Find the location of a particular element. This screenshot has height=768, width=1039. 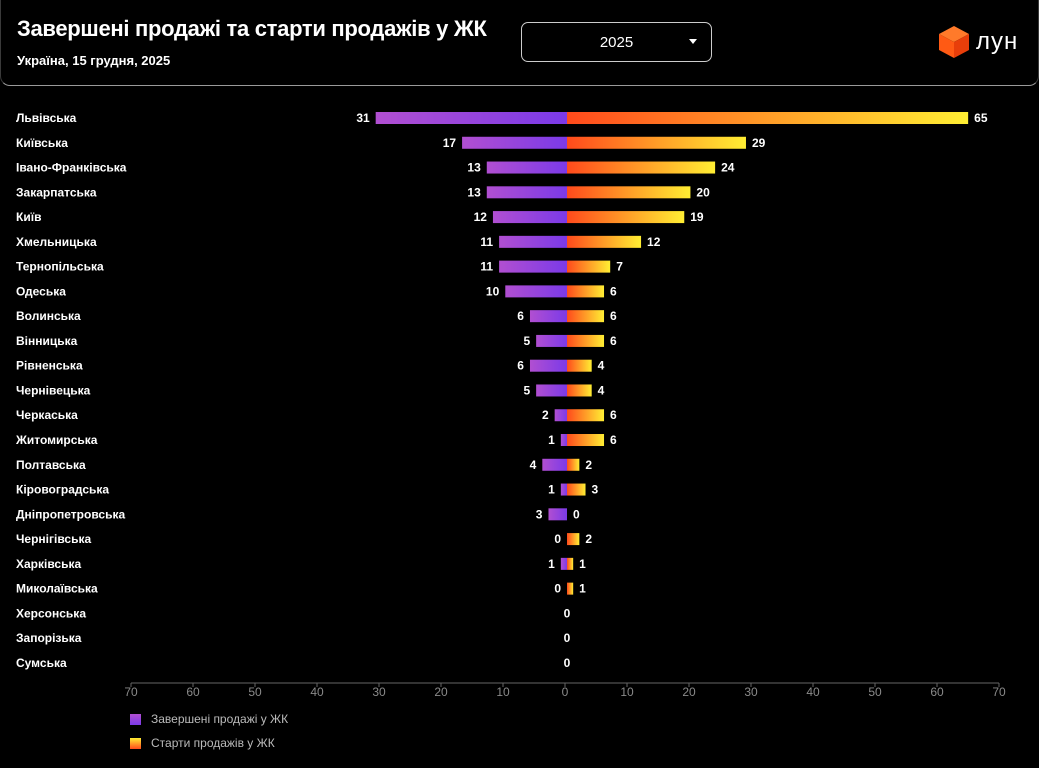

category-label: Львівська is located at coordinates (46, 118).